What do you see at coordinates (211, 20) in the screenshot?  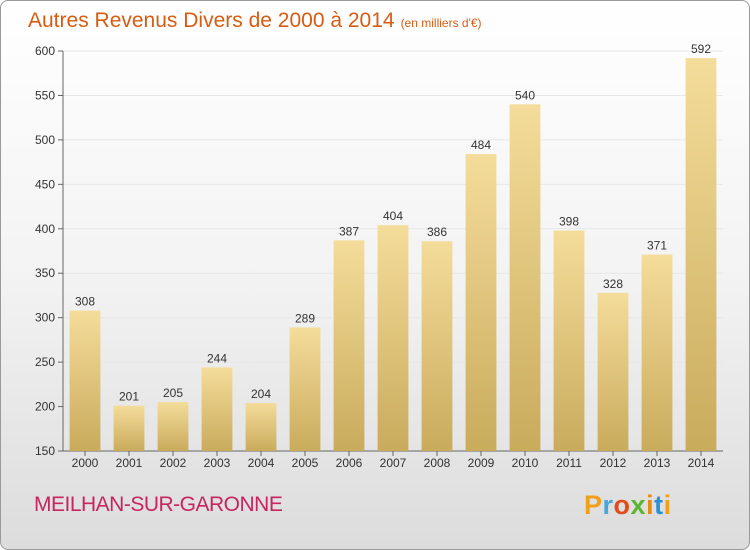 I see `title-text: Autres Revenus Divers de 2000 à 2014` at bounding box center [211, 20].